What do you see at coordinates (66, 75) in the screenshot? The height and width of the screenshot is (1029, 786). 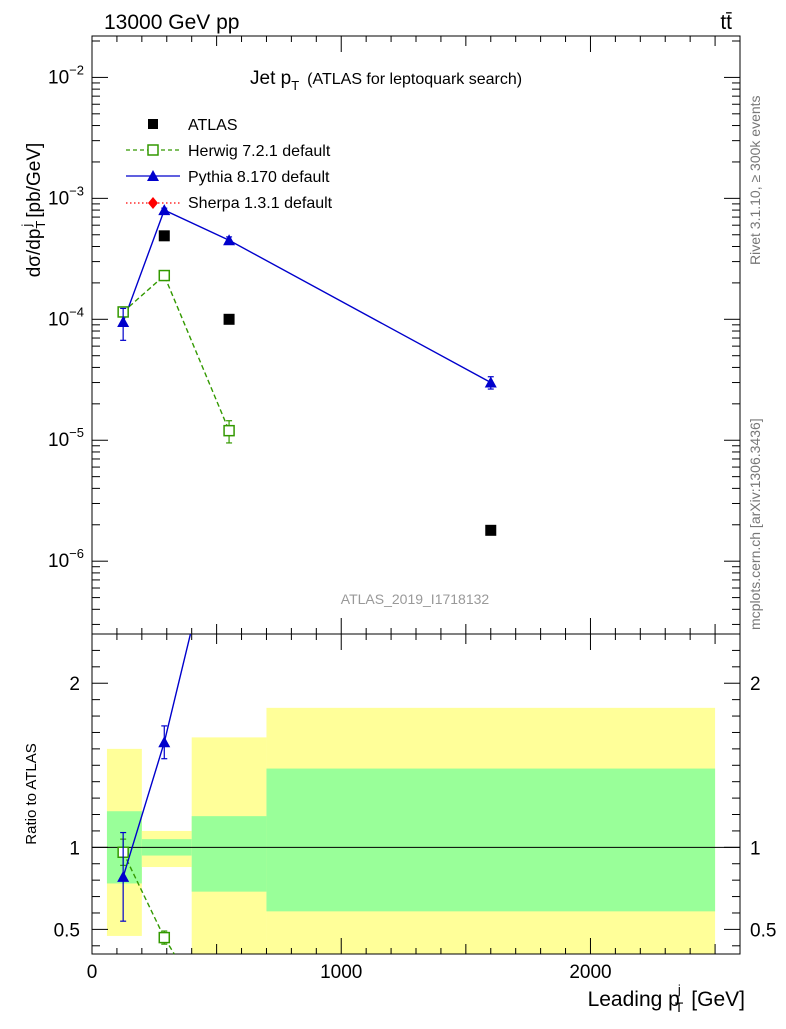 I see `y-tick-label: 10⁻²` at bounding box center [66, 75].